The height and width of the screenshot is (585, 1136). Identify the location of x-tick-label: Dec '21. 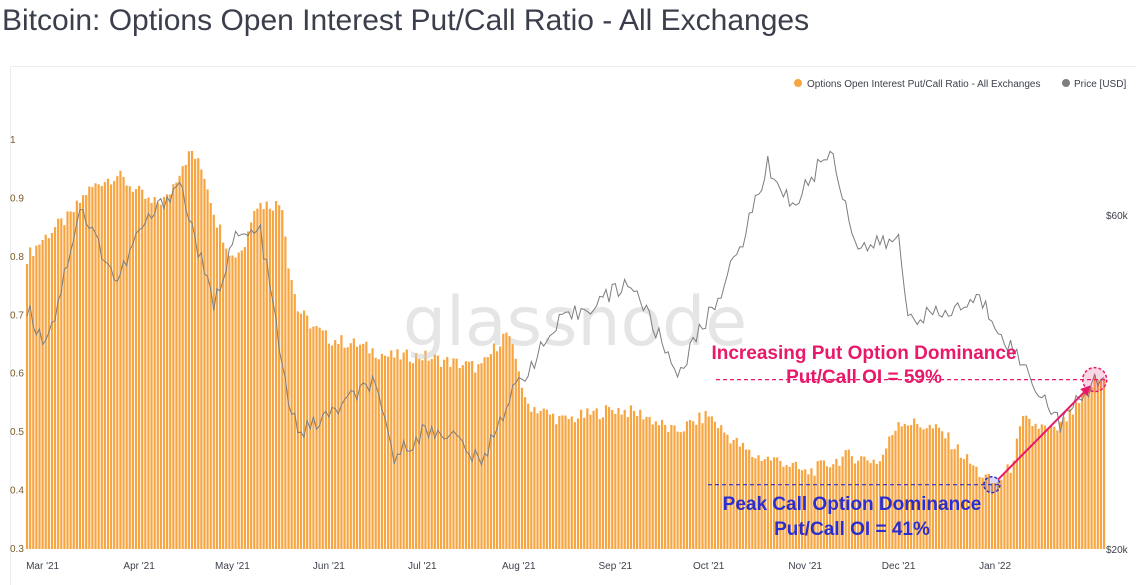
(899, 566).